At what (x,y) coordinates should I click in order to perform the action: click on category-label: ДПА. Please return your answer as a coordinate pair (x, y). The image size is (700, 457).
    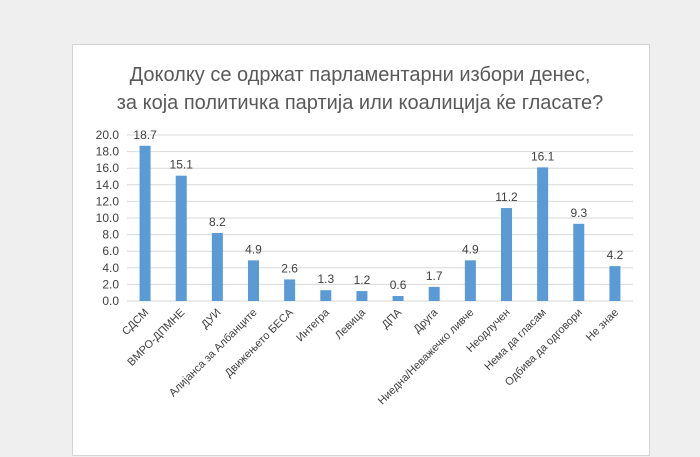
    Looking at the image, I should click on (392, 318).